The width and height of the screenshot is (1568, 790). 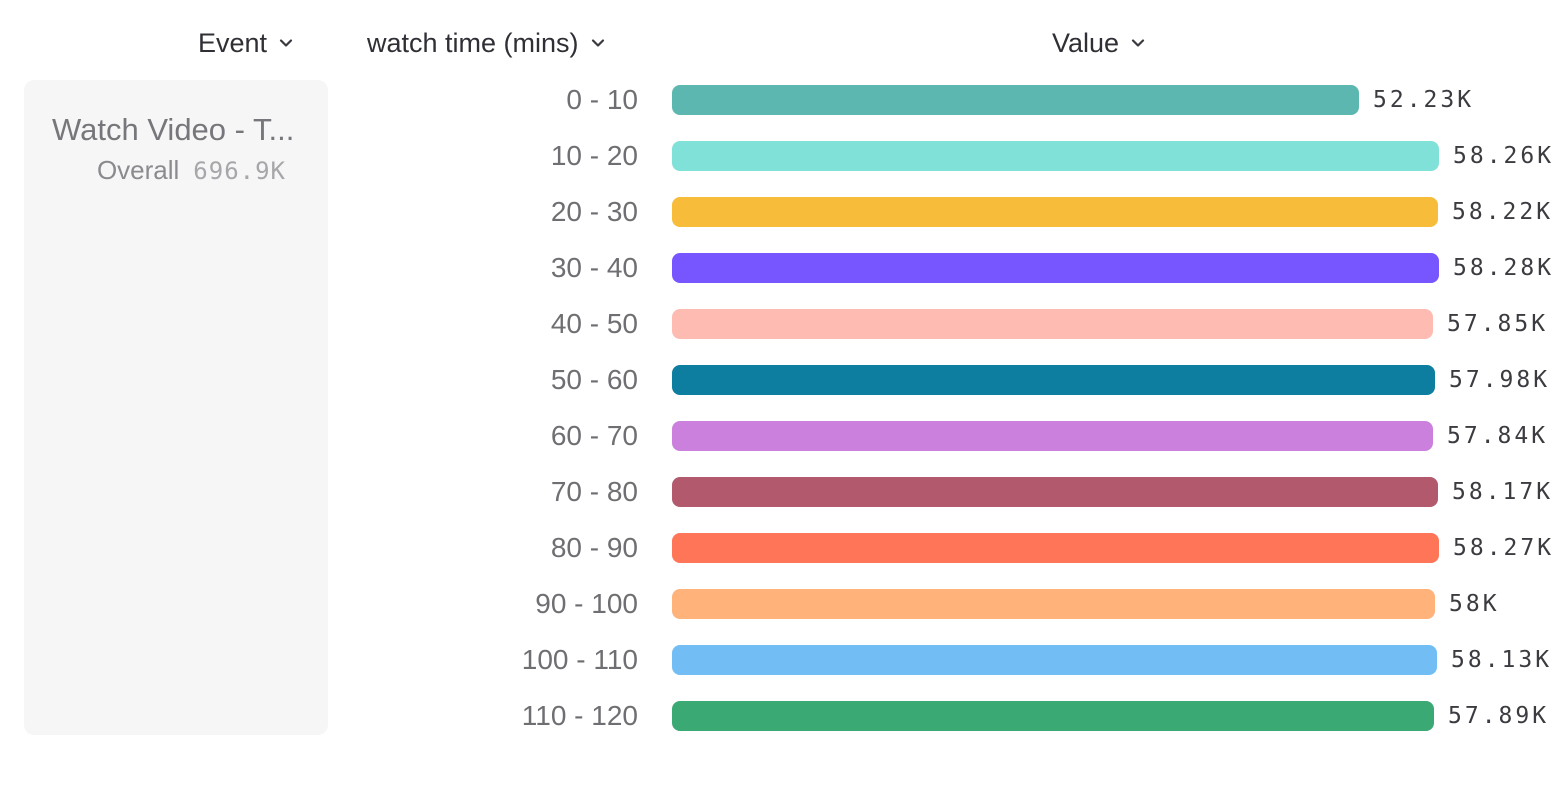 I want to click on bar-value: 52.23K, so click(x=1424, y=100).